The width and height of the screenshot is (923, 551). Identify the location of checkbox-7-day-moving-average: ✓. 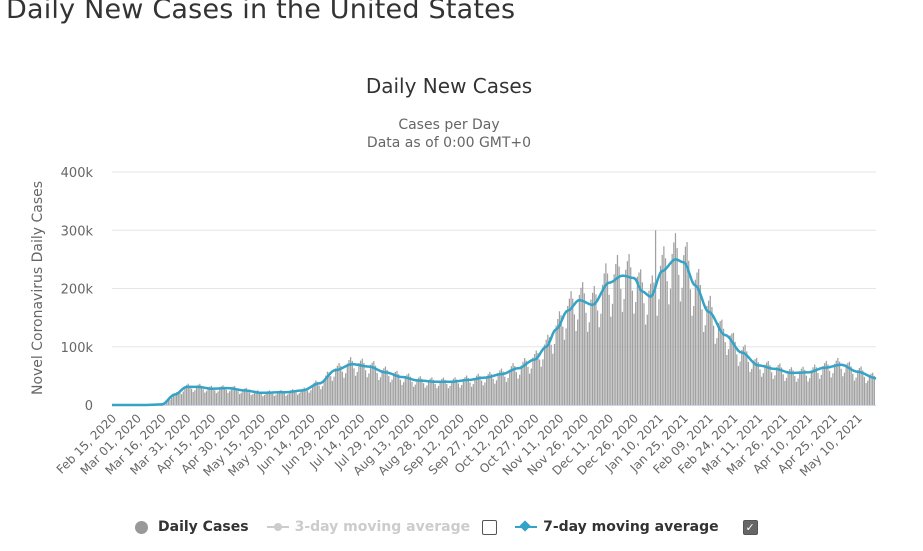
(750, 527).